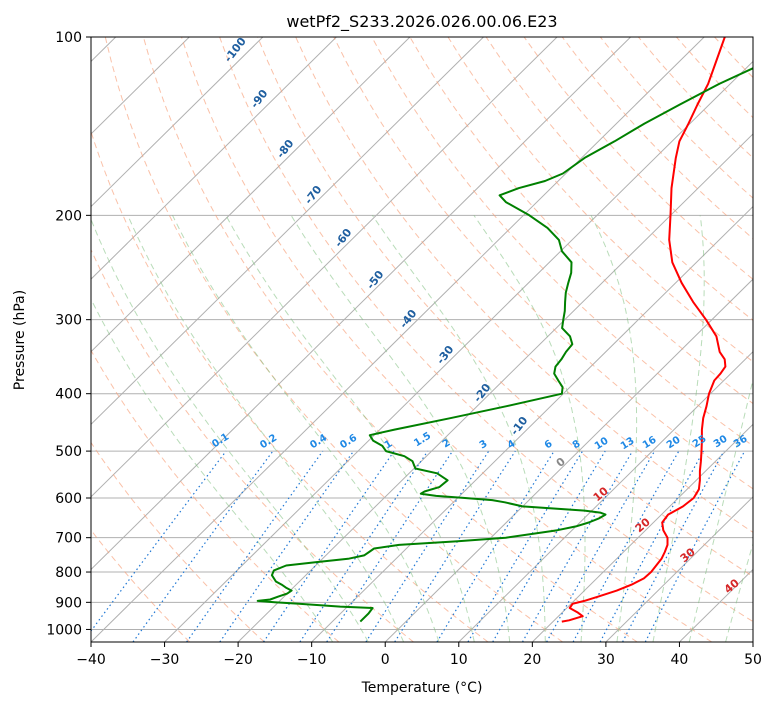 This screenshot has height=712, width=775. Describe the element at coordinates (688, 555) in the screenshot. I see `moist-adiabat-label: 30` at that location.